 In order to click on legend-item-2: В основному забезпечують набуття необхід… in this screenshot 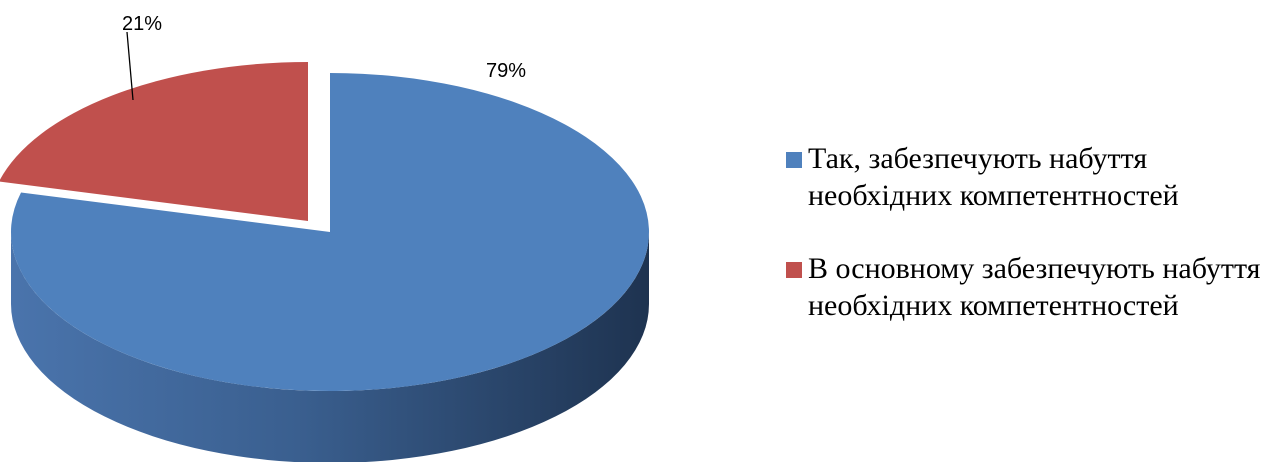, I will do `click(1031, 287)`.